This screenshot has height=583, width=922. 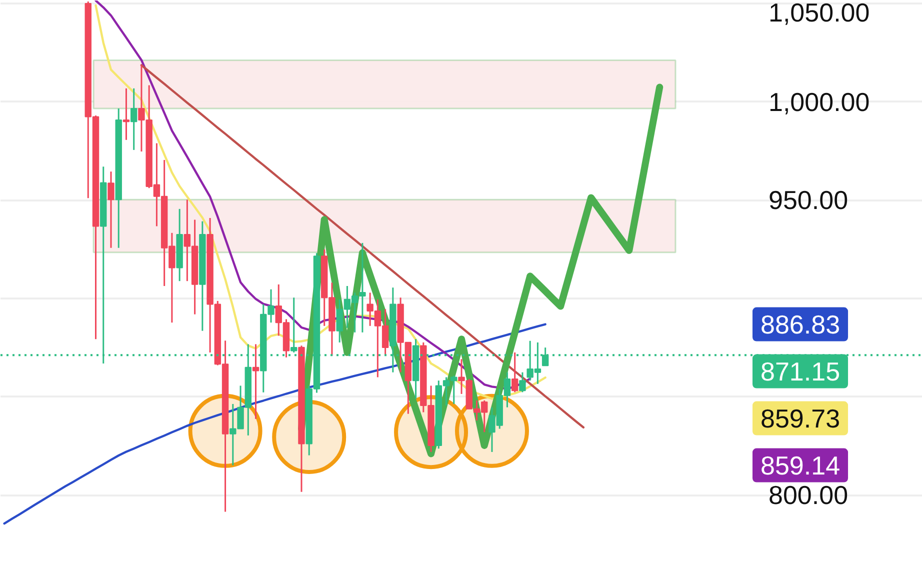 What do you see at coordinates (800, 465) in the screenshot?
I see `annotation: 859.14` at bounding box center [800, 465].